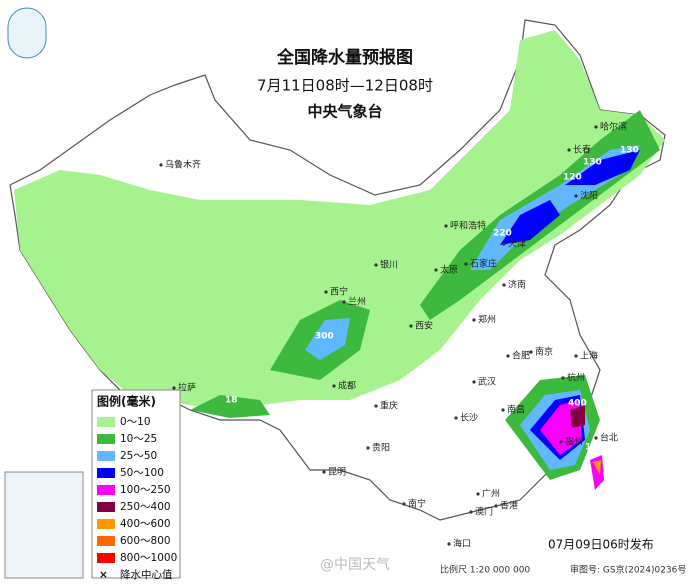 This screenshot has height=588, width=690. Describe the element at coordinates (469, 418) in the screenshot. I see `city-label: 长沙` at that location.